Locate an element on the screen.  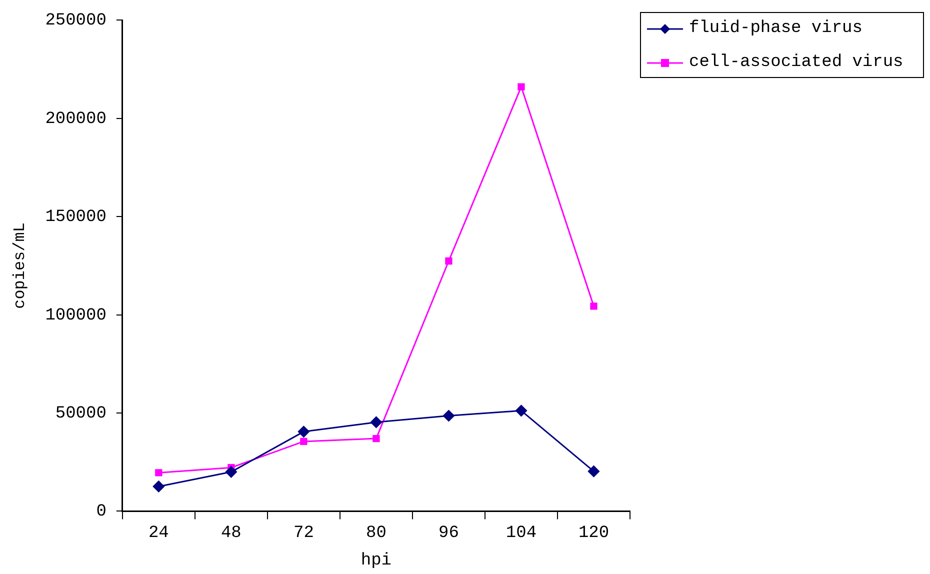
legend-label: cell-associated virus is located at coordinates (796, 62).